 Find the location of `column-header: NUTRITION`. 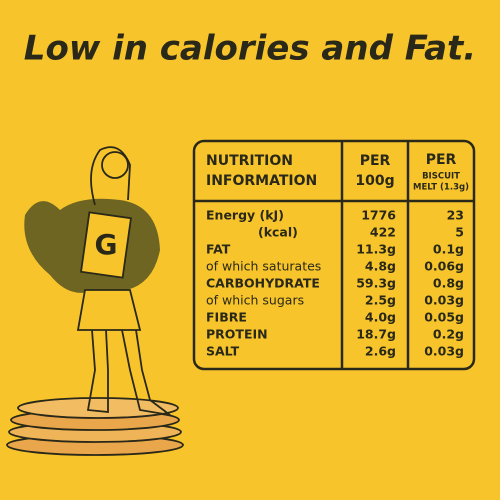

column-header: NUTRITION is located at coordinates (249, 161).